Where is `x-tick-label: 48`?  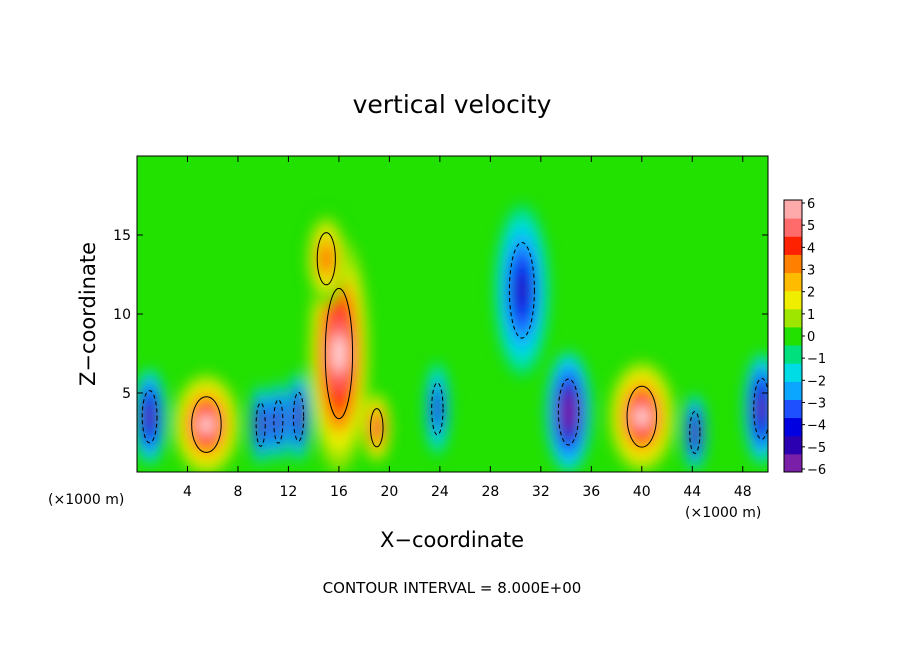
x-tick-label: 48 is located at coordinates (743, 492).